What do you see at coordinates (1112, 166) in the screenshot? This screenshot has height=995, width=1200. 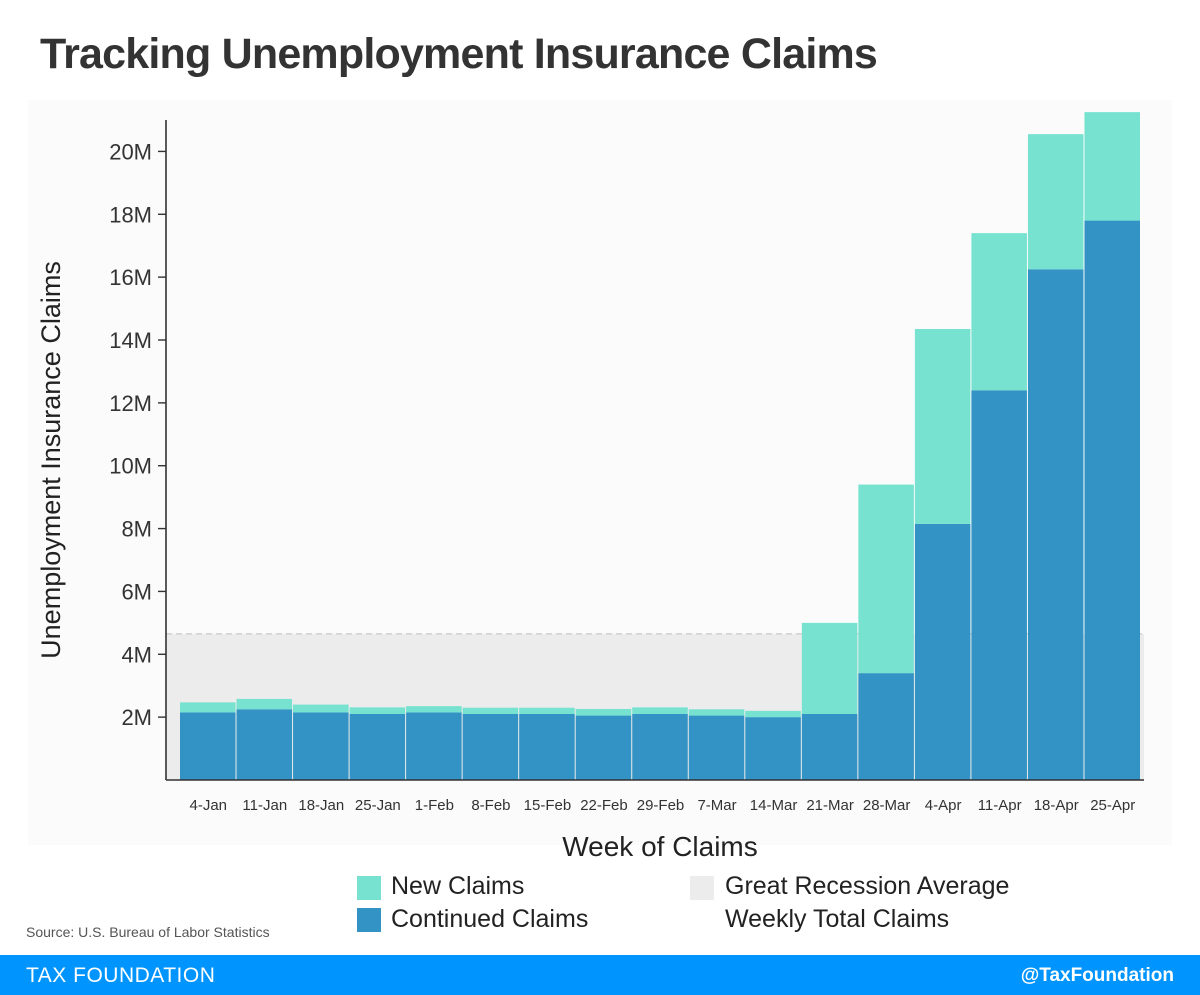 I see `bar-new-25-Apr` at bounding box center [1112, 166].